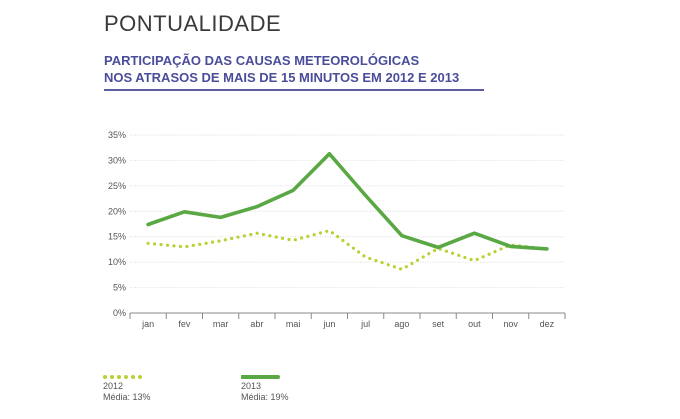 Image resolution: width=680 pixels, height=419 pixels. I want to click on section-title: PONTUALIDADE, so click(193, 23).